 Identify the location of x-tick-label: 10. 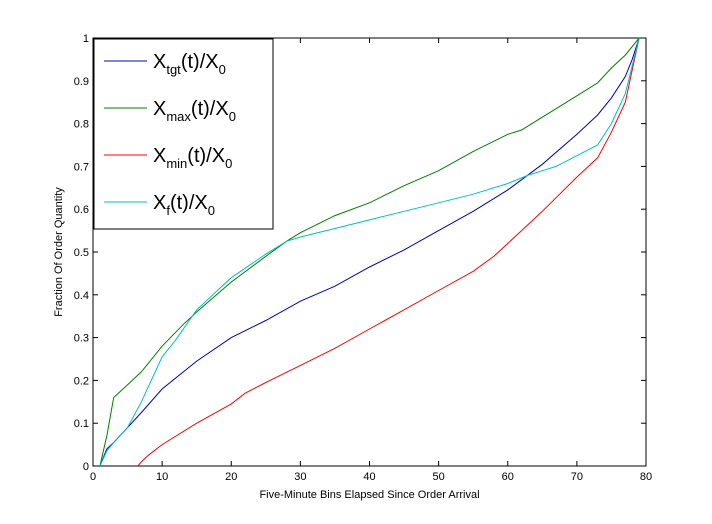
(162, 477).